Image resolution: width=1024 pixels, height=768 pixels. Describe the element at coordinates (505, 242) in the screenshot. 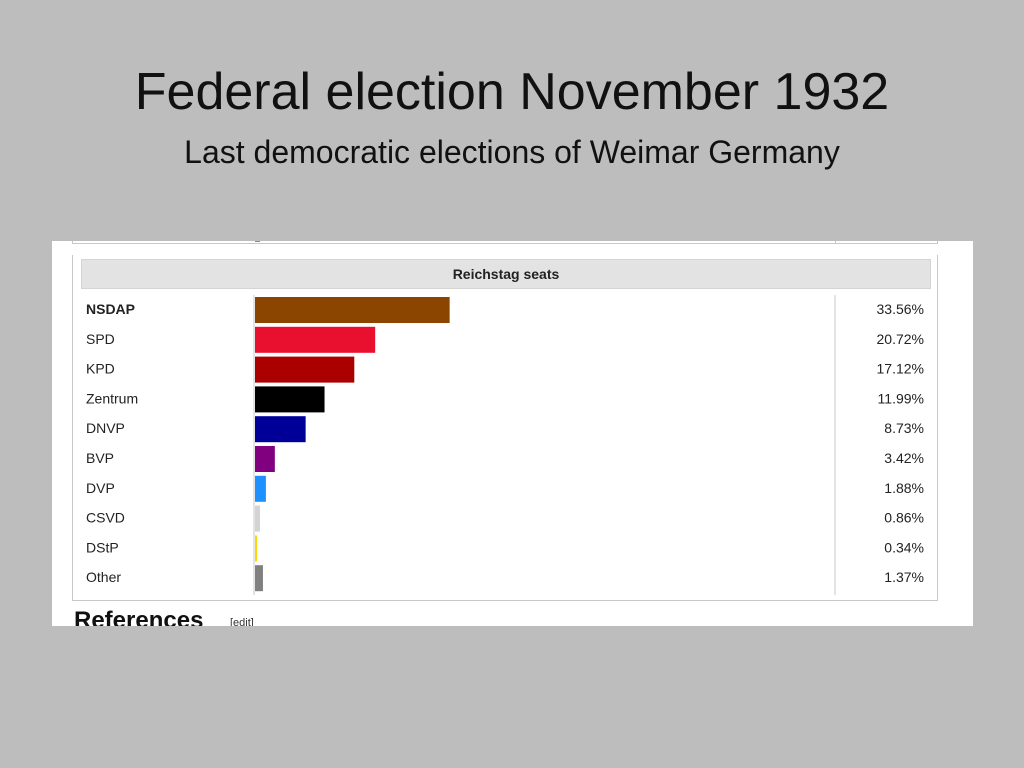

I see `previous-table-row` at that location.